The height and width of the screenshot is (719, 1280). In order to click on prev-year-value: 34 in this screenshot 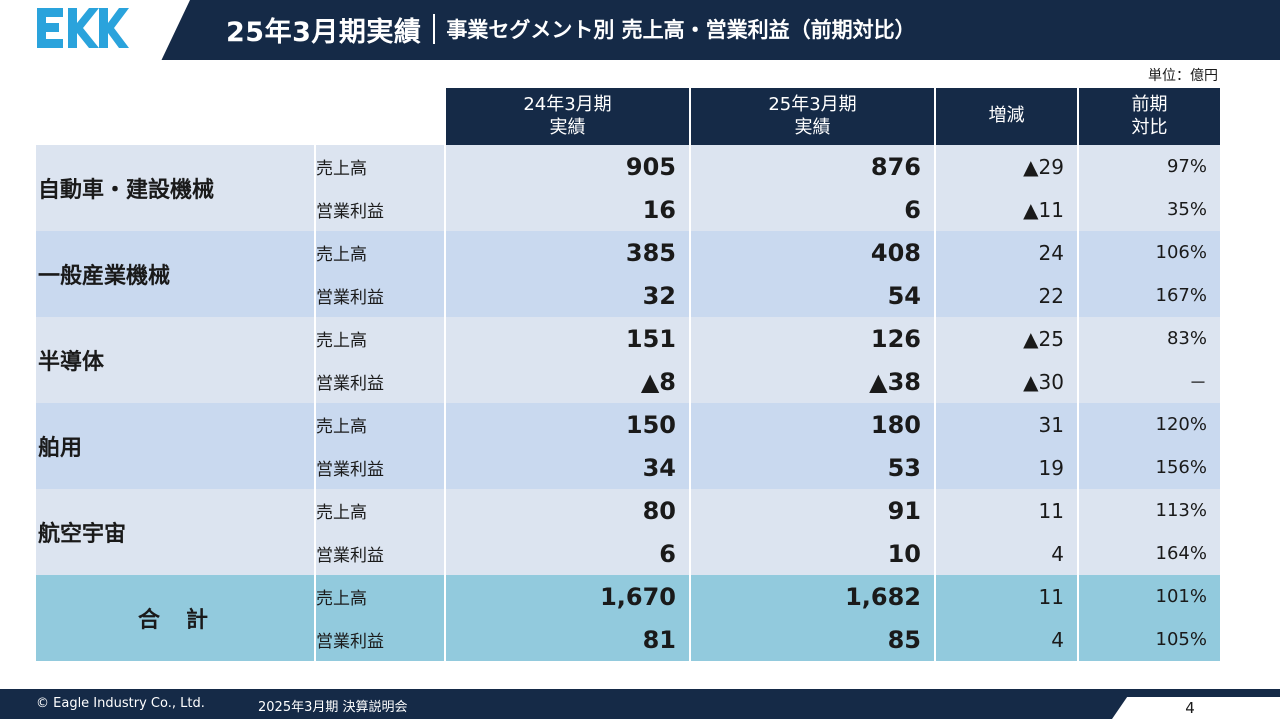, I will do `click(659, 467)`.